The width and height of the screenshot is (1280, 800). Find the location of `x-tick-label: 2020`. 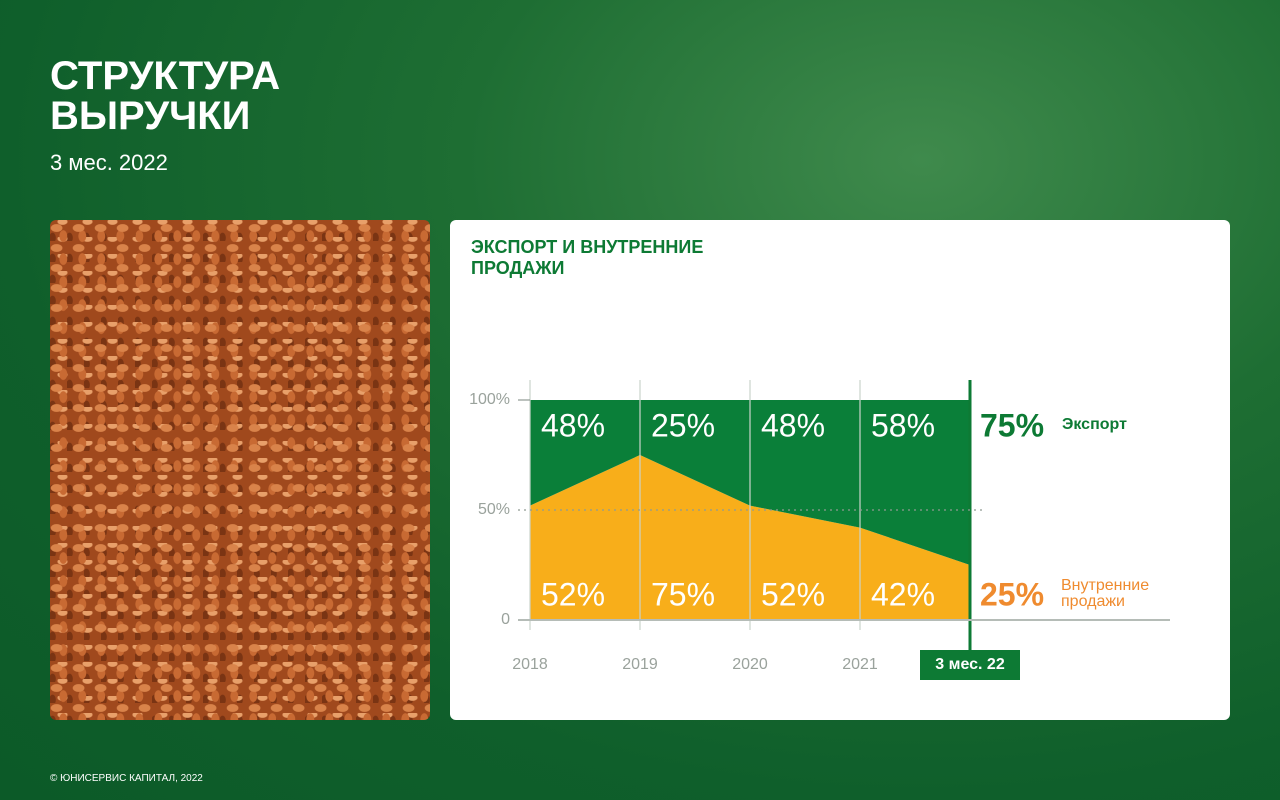

x-tick-label: 2020 is located at coordinates (750, 664).